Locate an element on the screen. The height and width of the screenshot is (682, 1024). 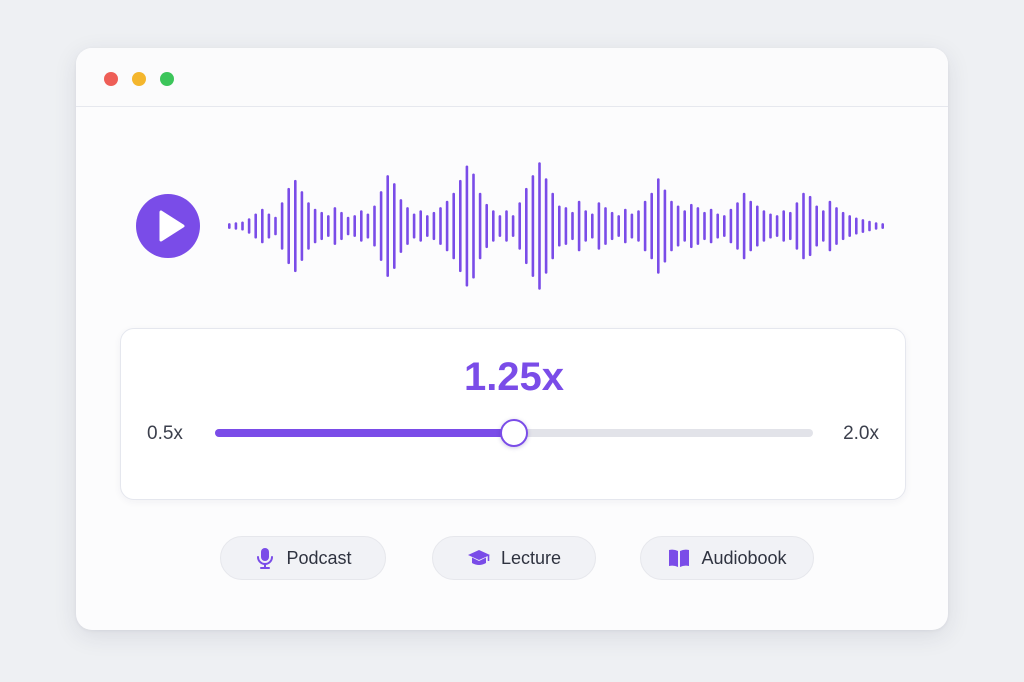
minimize-window-button is located at coordinates (139, 79).